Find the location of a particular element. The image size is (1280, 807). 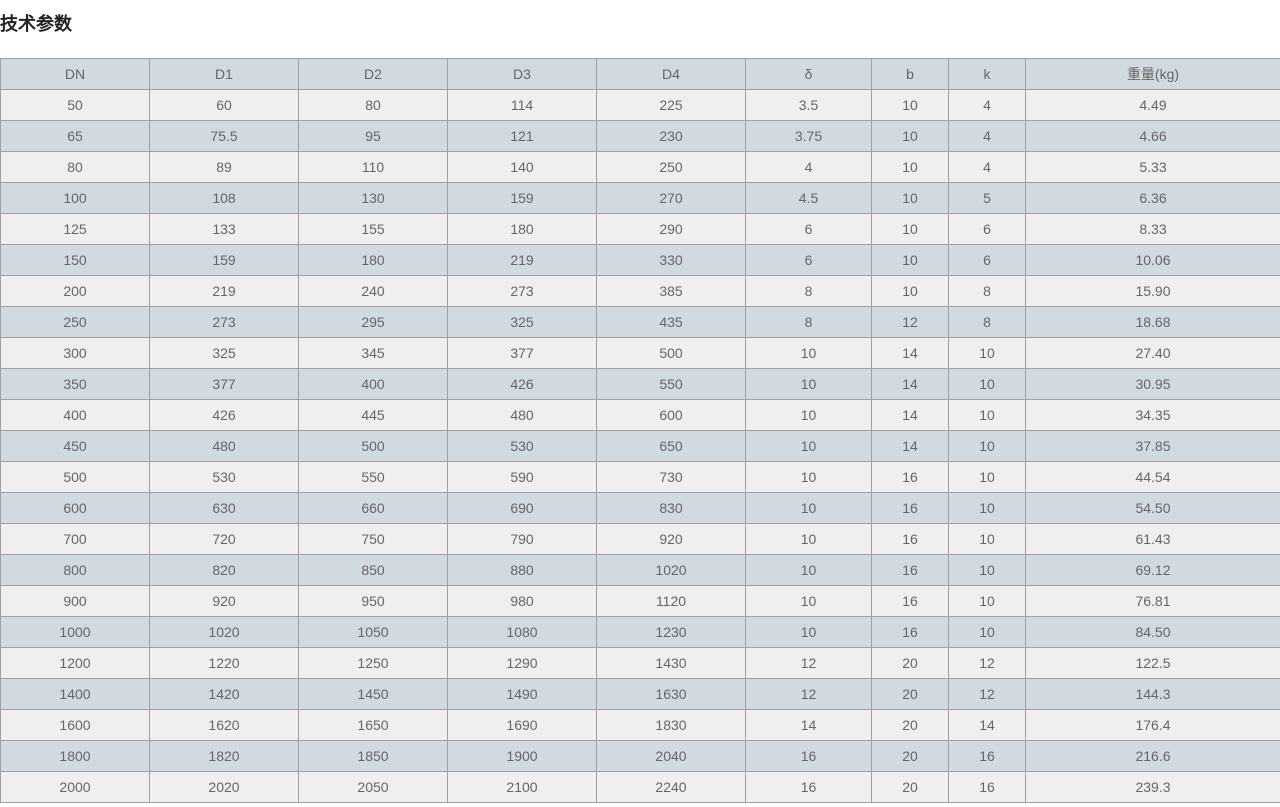

column-header: 重量(kg) is located at coordinates (1152, 74).